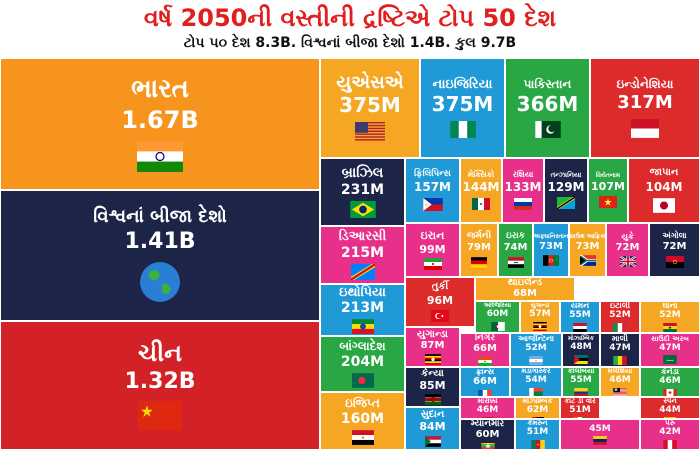  Describe the element at coordinates (620, 306) in the screenshot. I see `tile-name: ઇટાલી` at that location.